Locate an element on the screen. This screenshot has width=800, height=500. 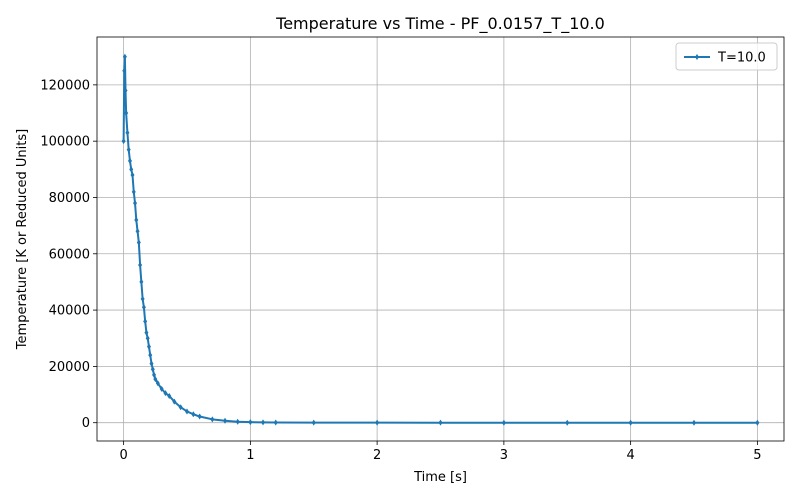
x-tick-label: 2 is located at coordinates (377, 455).